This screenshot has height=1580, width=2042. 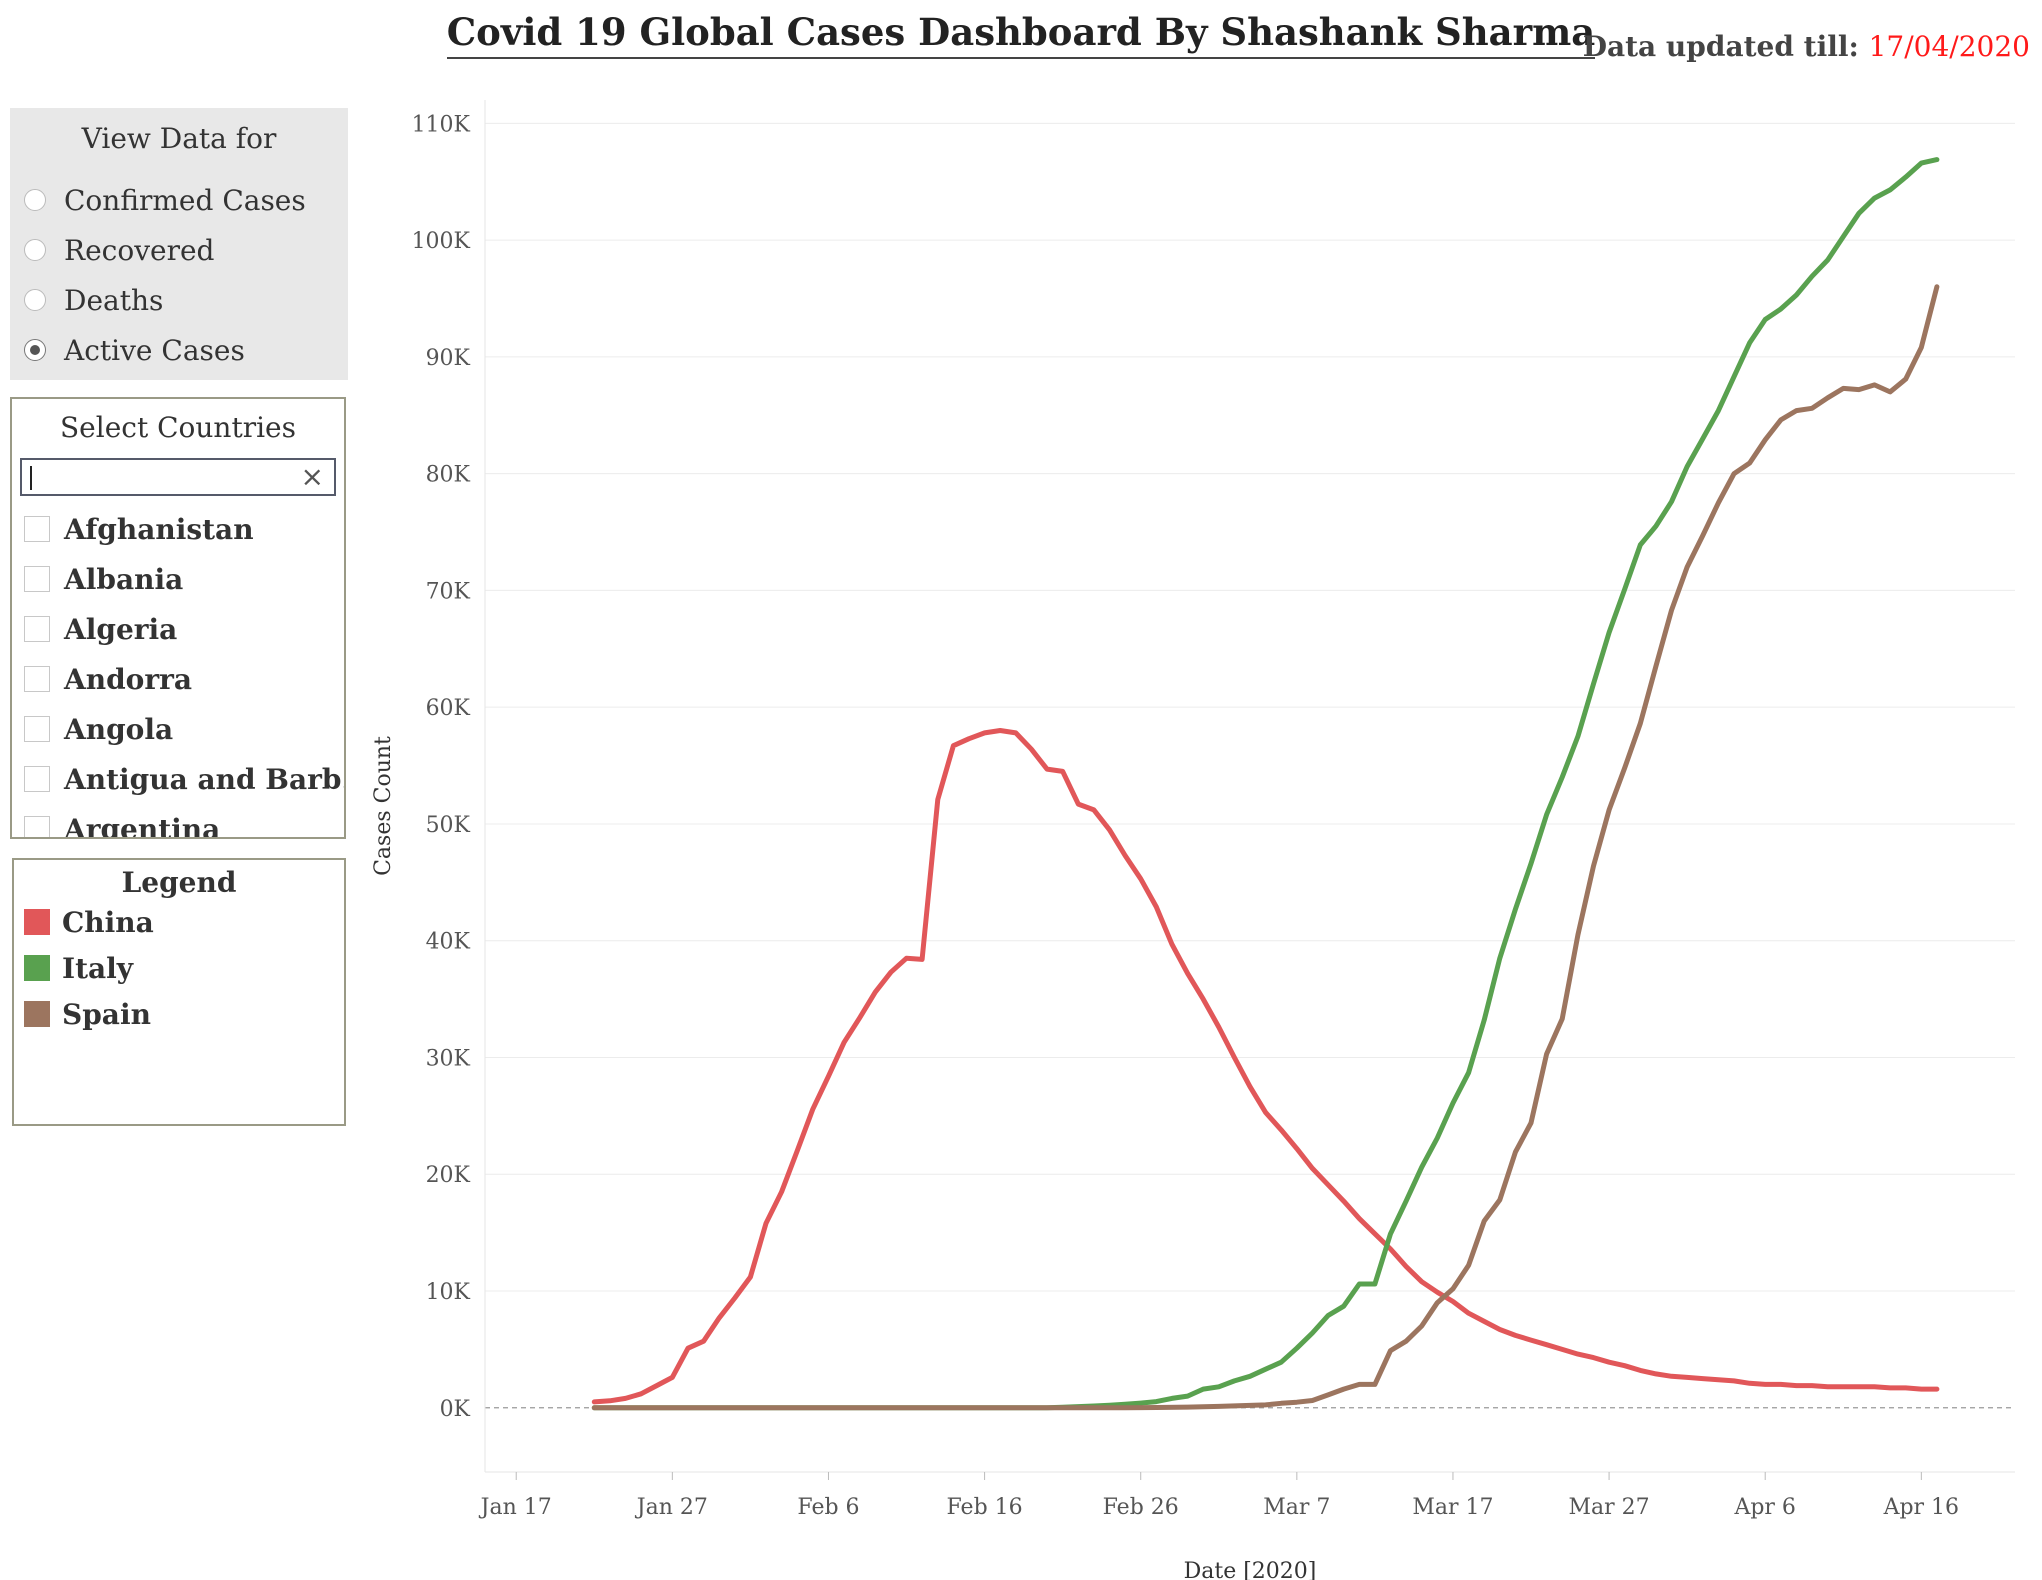 I want to click on y-tick-label: 20K, so click(x=448, y=1175).